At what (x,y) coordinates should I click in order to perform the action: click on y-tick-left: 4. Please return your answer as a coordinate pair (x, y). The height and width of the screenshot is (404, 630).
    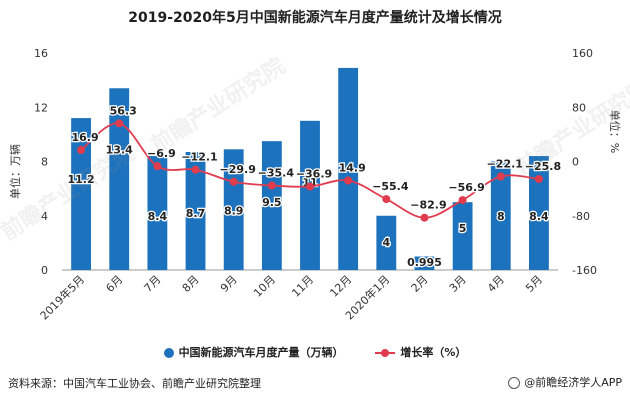
    Looking at the image, I should click on (44, 216).